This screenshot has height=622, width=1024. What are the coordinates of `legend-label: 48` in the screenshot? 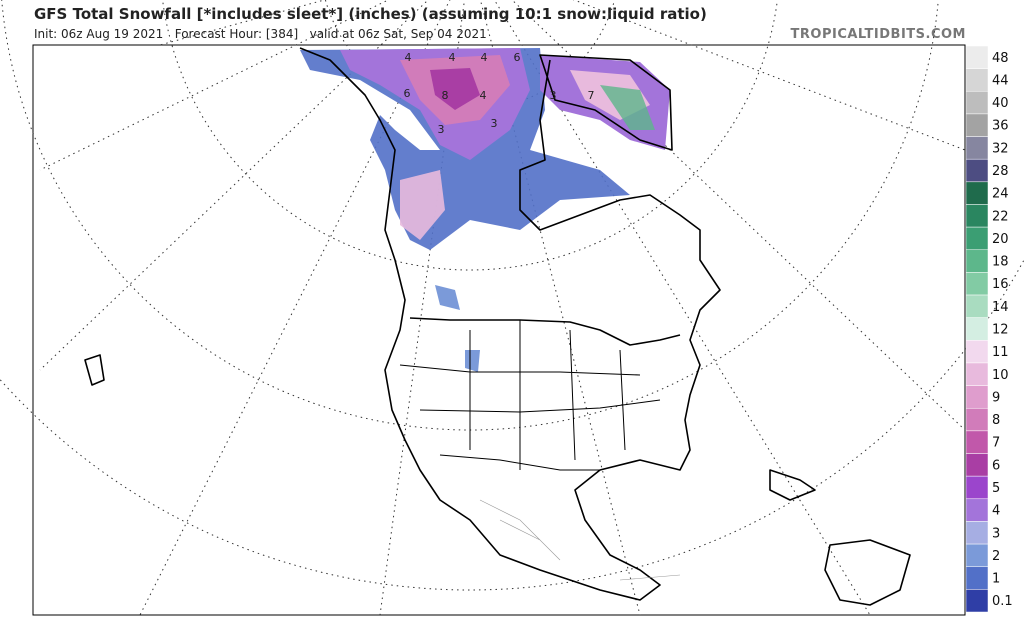 It's located at (1000, 58).